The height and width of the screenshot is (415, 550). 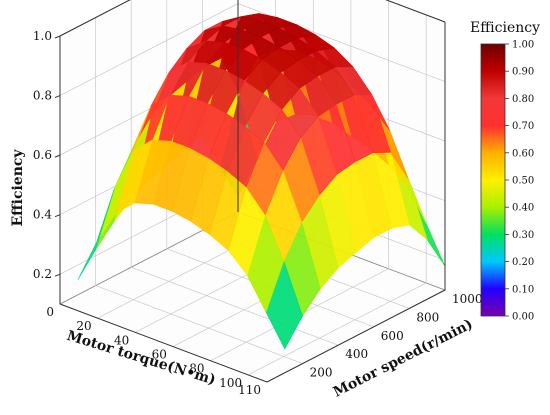 What do you see at coordinates (321, 373) in the screenshot?
I see `y-tick-label: 200` at bounding box center [321, 373].